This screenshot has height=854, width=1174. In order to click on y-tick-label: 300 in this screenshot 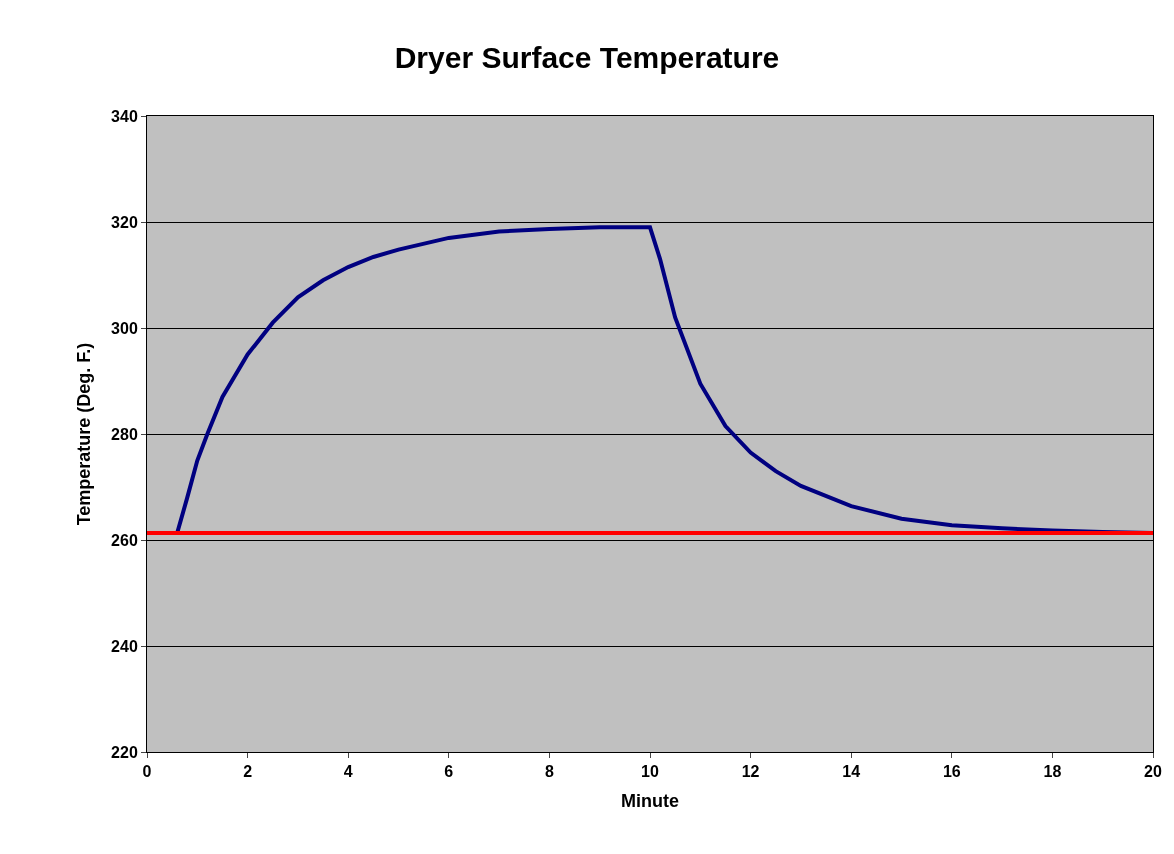, I will do `click(124, 328)`.